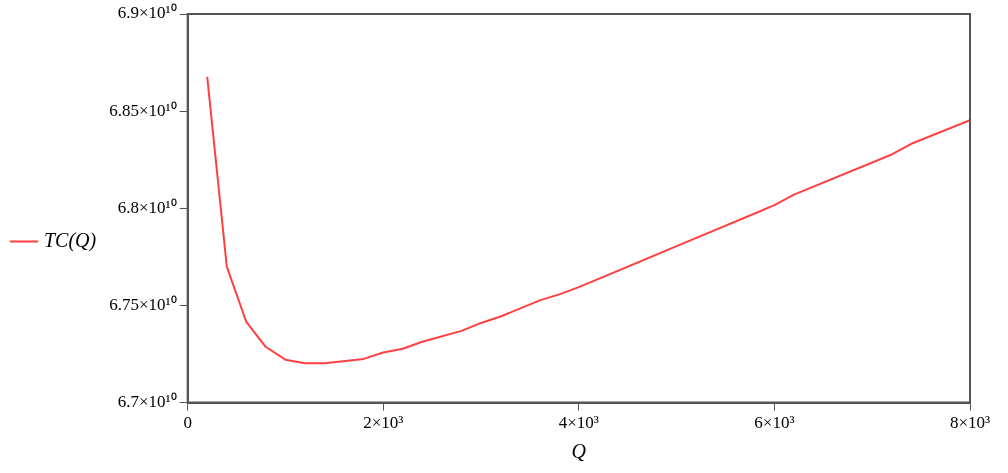 This screenshot has width=1008, height=473. What do you see at coordinates (774, 423) in the screenshot?
I see `x-tick-label: 6×10³` at bounding box center [774, 423].